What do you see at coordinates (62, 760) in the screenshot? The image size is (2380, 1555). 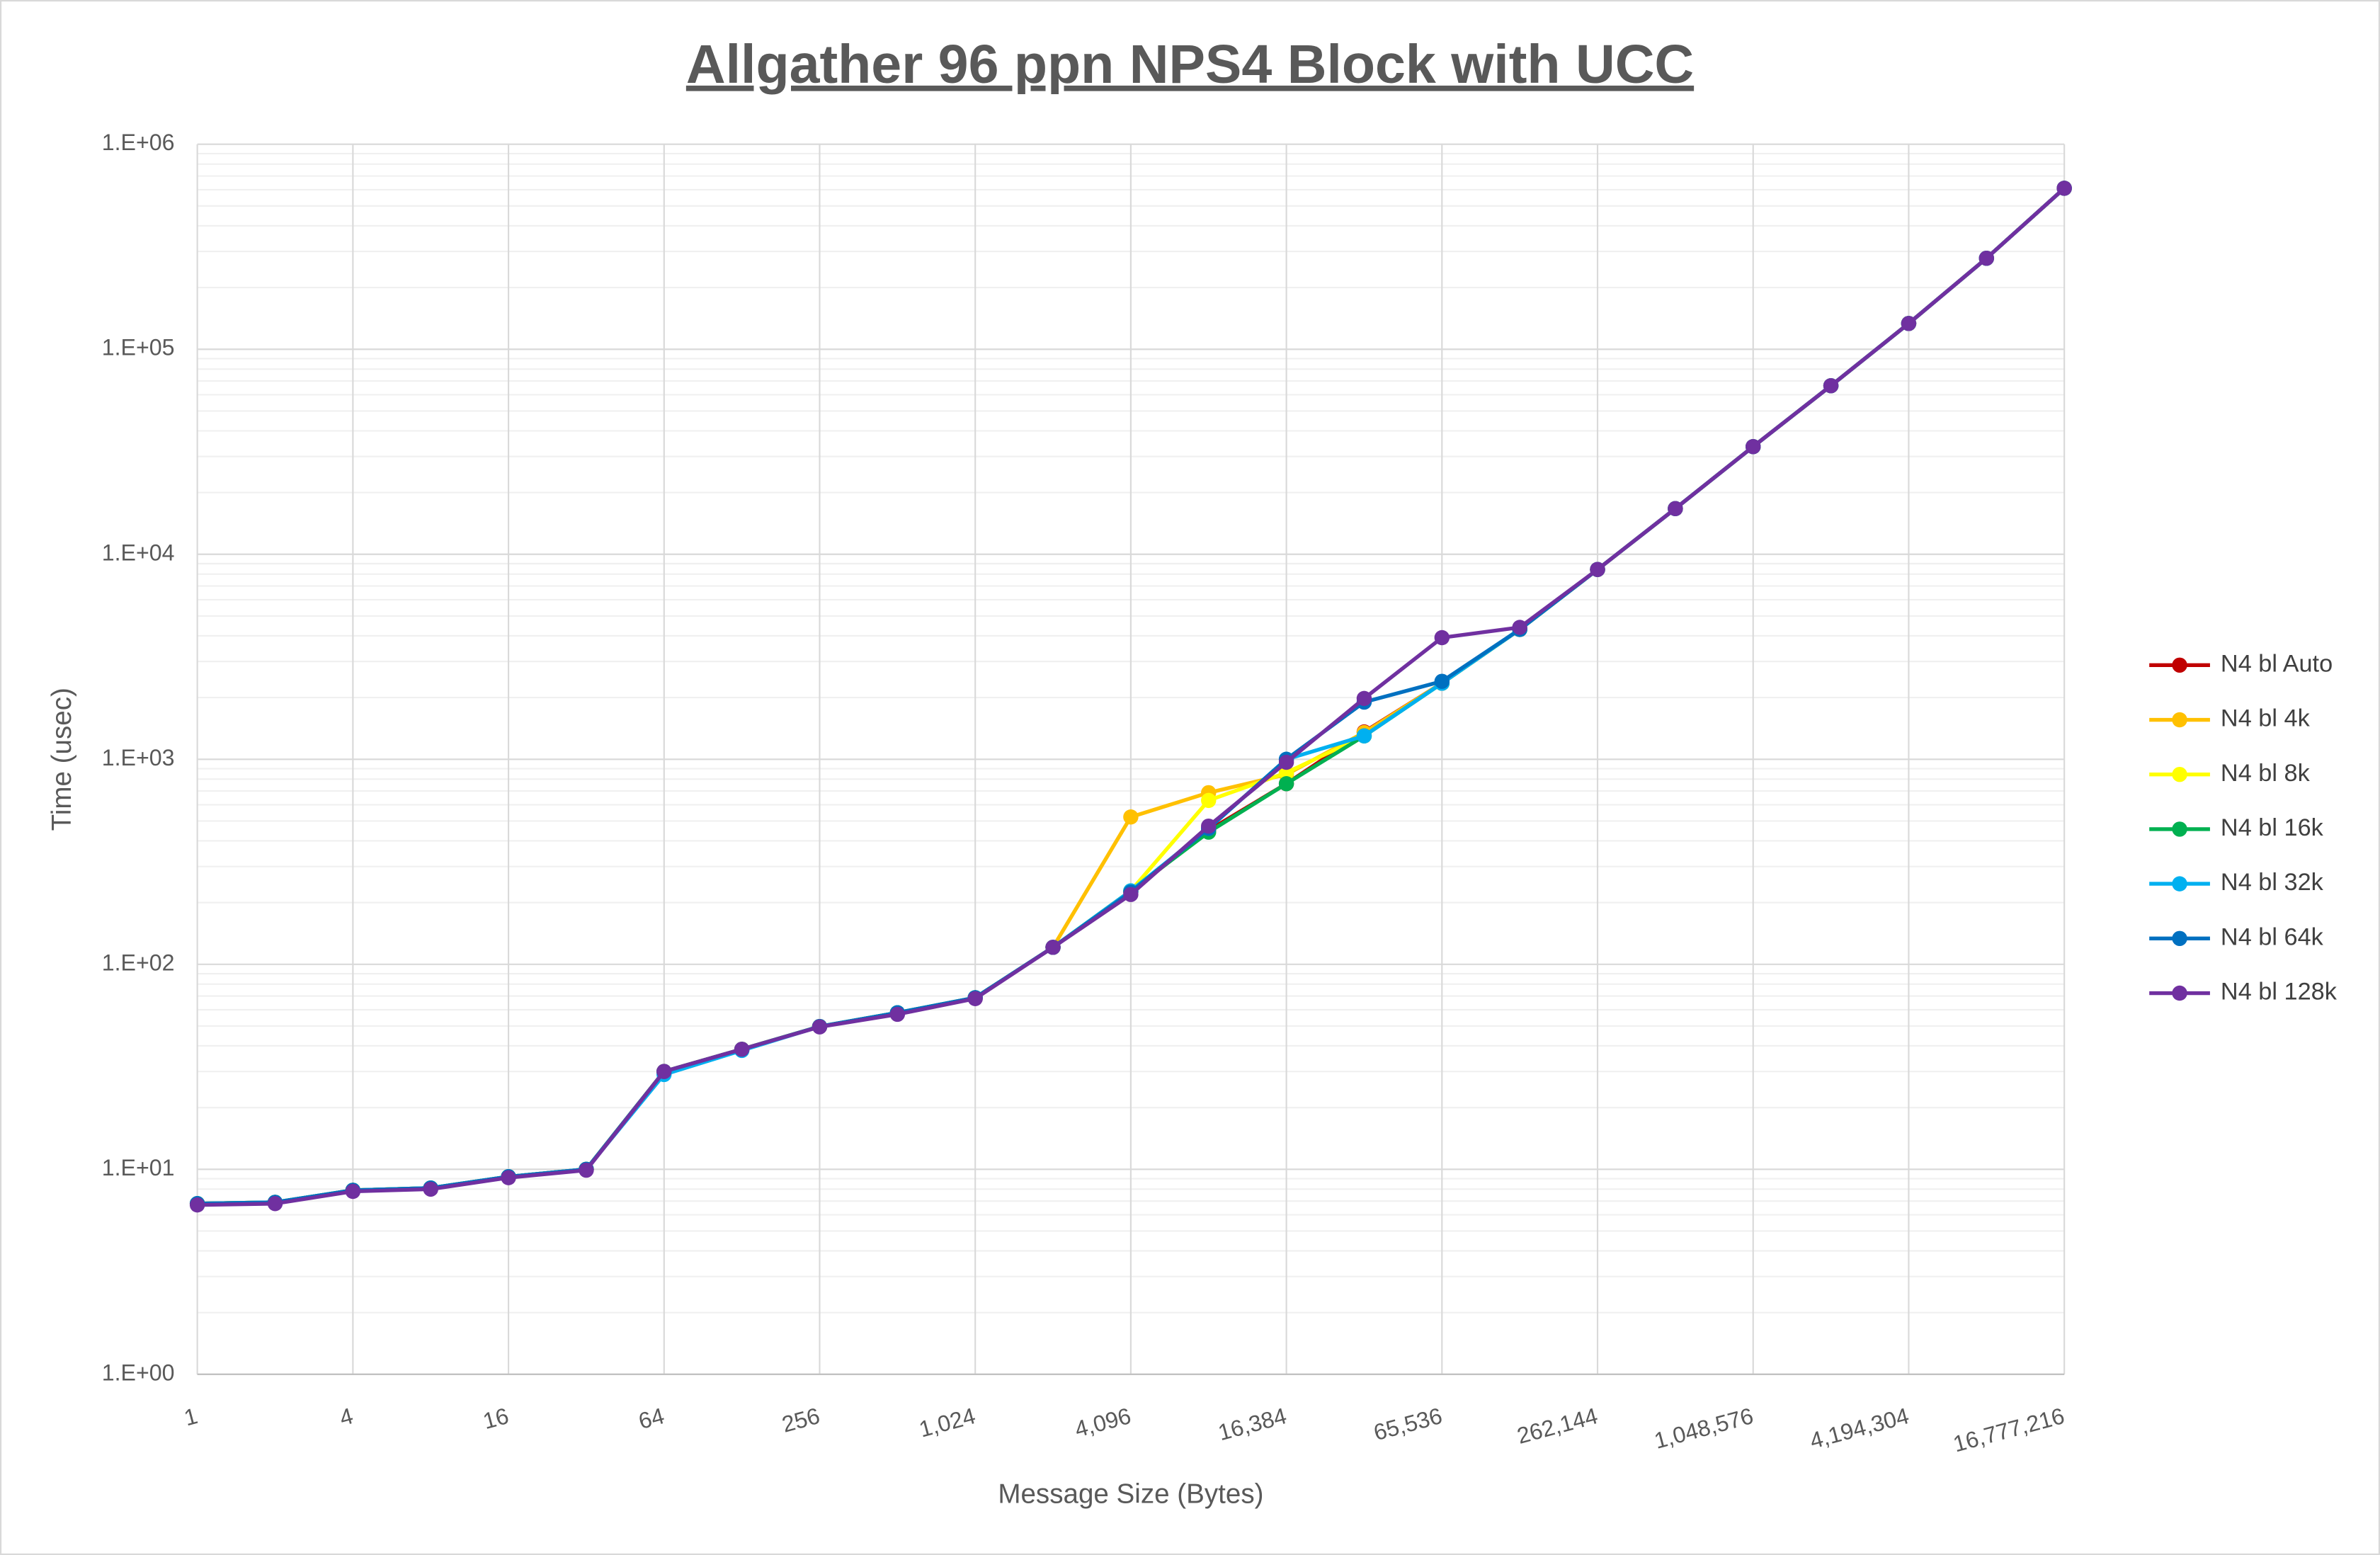 I see `y-axis-title: Time (usec)` at bounding box center [62, 760].